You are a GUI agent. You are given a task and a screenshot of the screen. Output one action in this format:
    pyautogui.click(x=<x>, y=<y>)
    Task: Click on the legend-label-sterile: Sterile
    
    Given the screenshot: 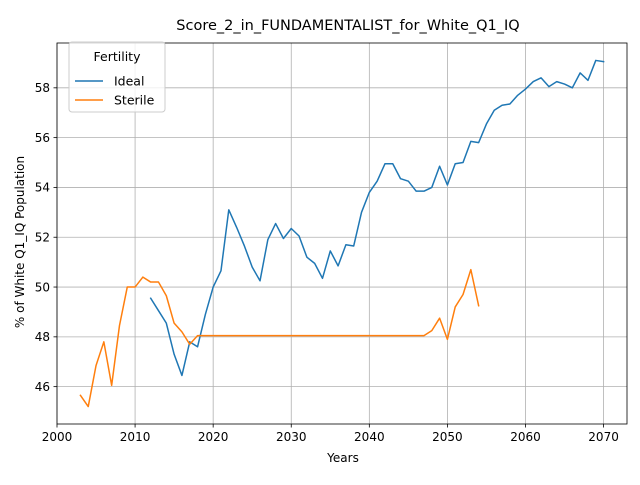 What is the action you would take?
    pyautogui.click(x=134, y=100)
    